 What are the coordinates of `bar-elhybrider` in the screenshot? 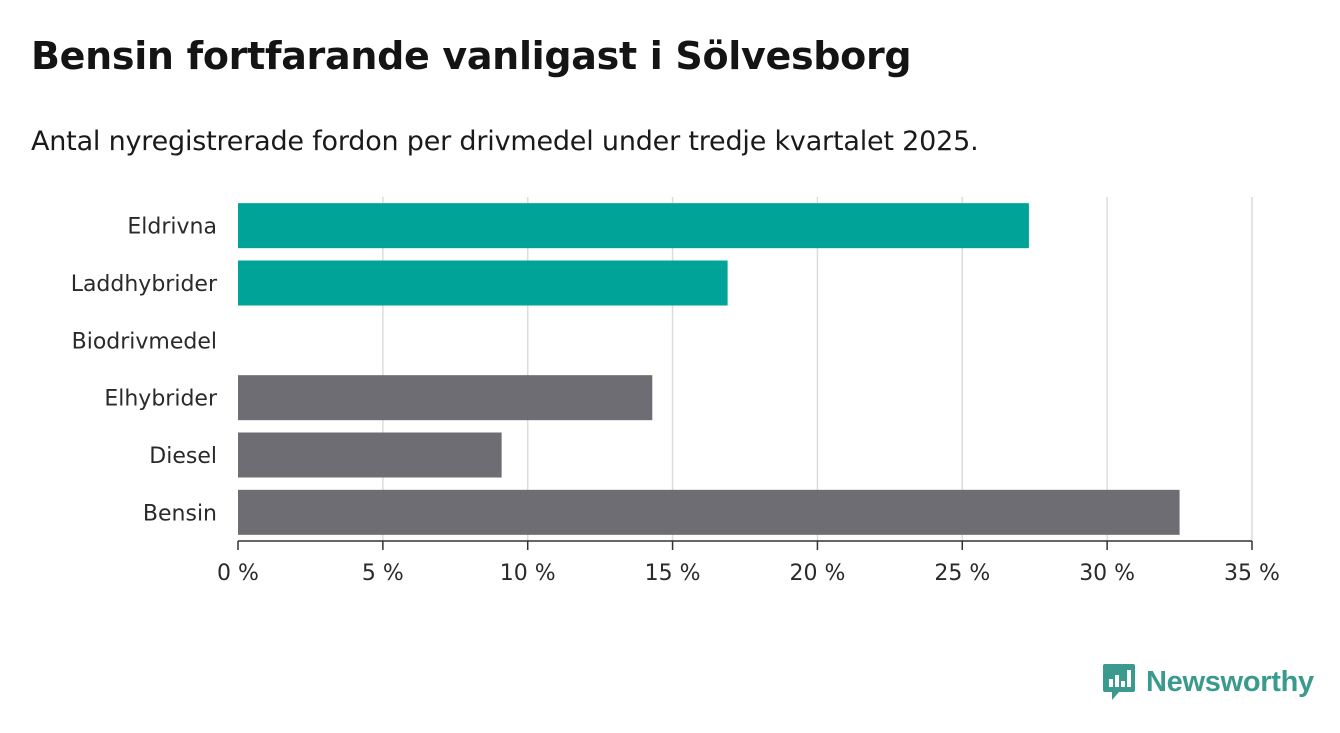 It's located at (445, 398).